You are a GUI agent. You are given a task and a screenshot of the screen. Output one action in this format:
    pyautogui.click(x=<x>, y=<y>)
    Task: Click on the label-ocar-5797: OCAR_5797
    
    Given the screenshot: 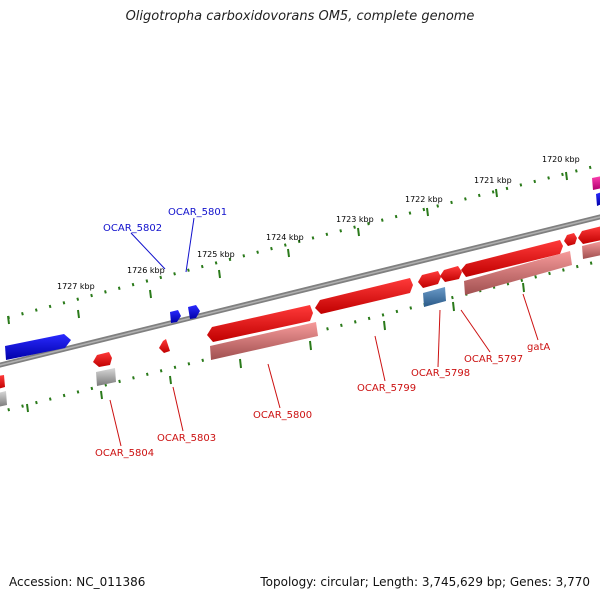 What is the action you would take?
    pyautogui.click(x=493, y=359)
    